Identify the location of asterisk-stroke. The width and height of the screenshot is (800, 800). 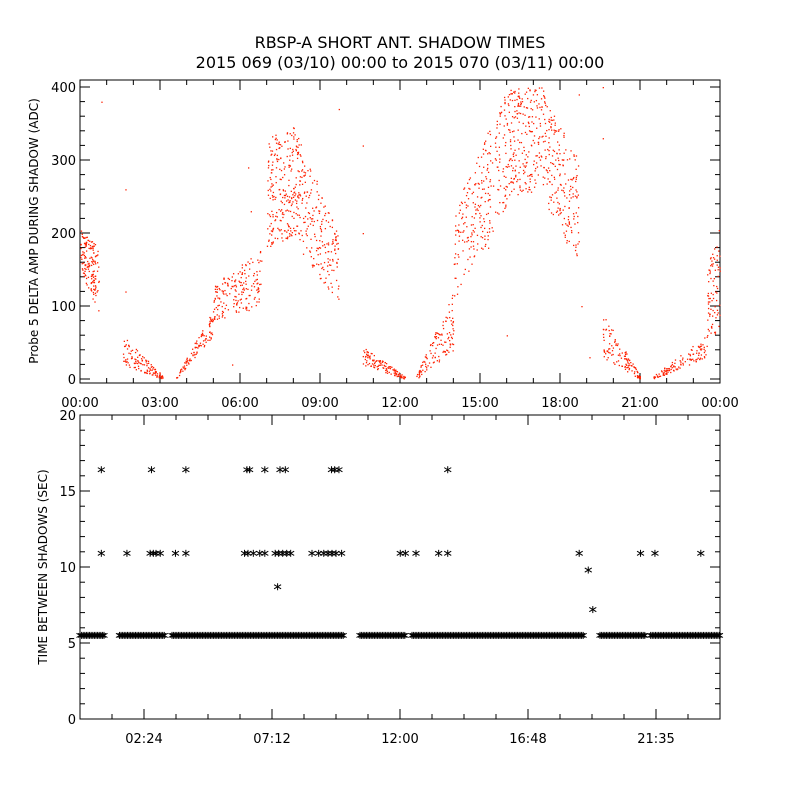
(640, 553).